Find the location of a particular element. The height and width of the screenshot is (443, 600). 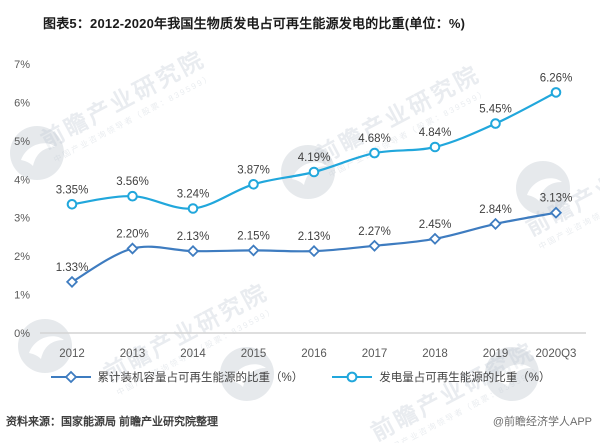

svg-text: 4.84% is located at coordinates (435, 133).